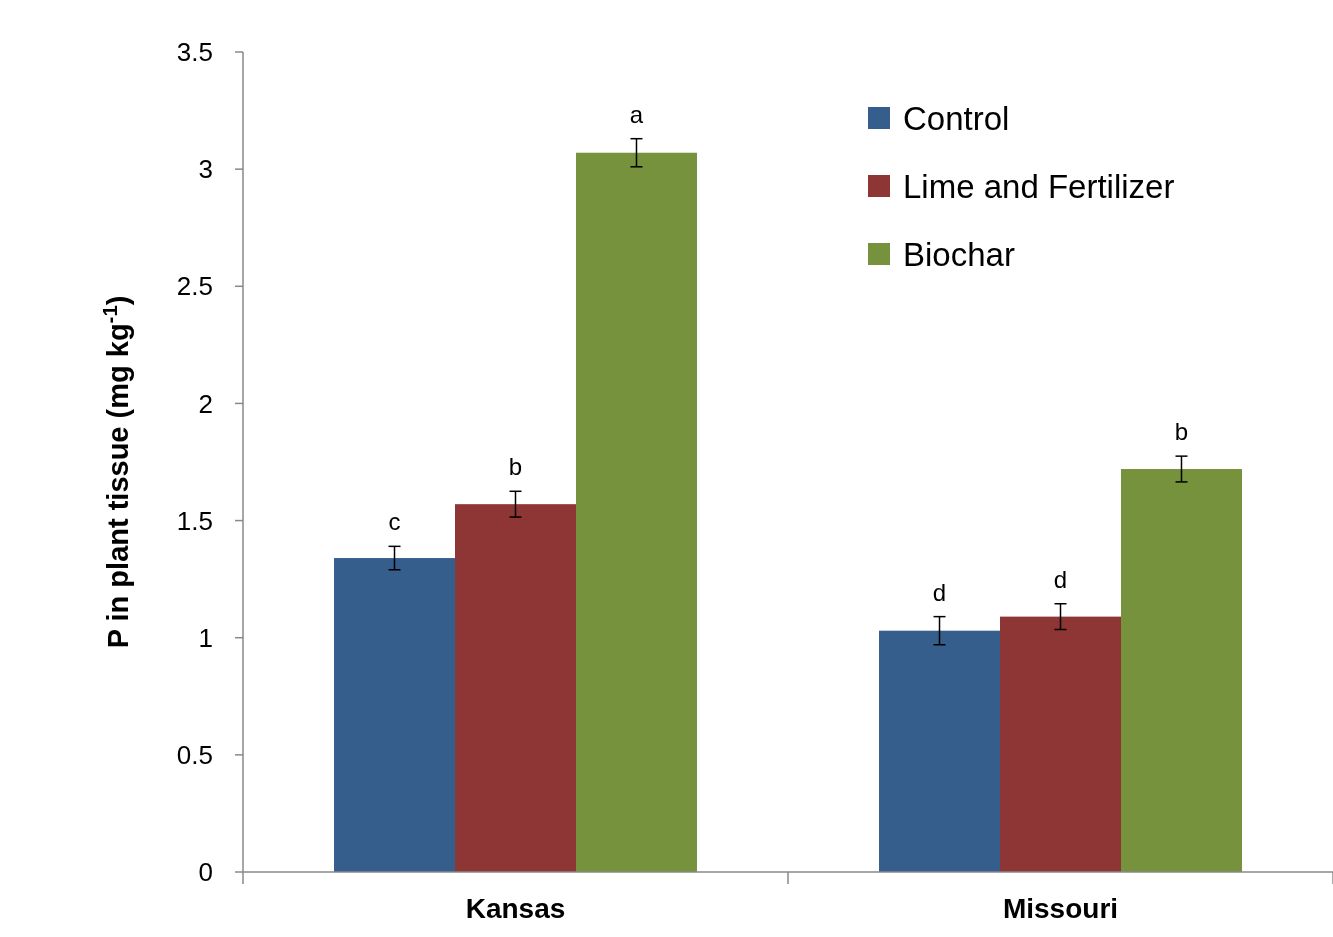 The height and width of the screenshot is (937, 1333). Describe the element at coordinates (1060, 908) in the screenshot. I see `x-tick-label: Missouri` at that location.